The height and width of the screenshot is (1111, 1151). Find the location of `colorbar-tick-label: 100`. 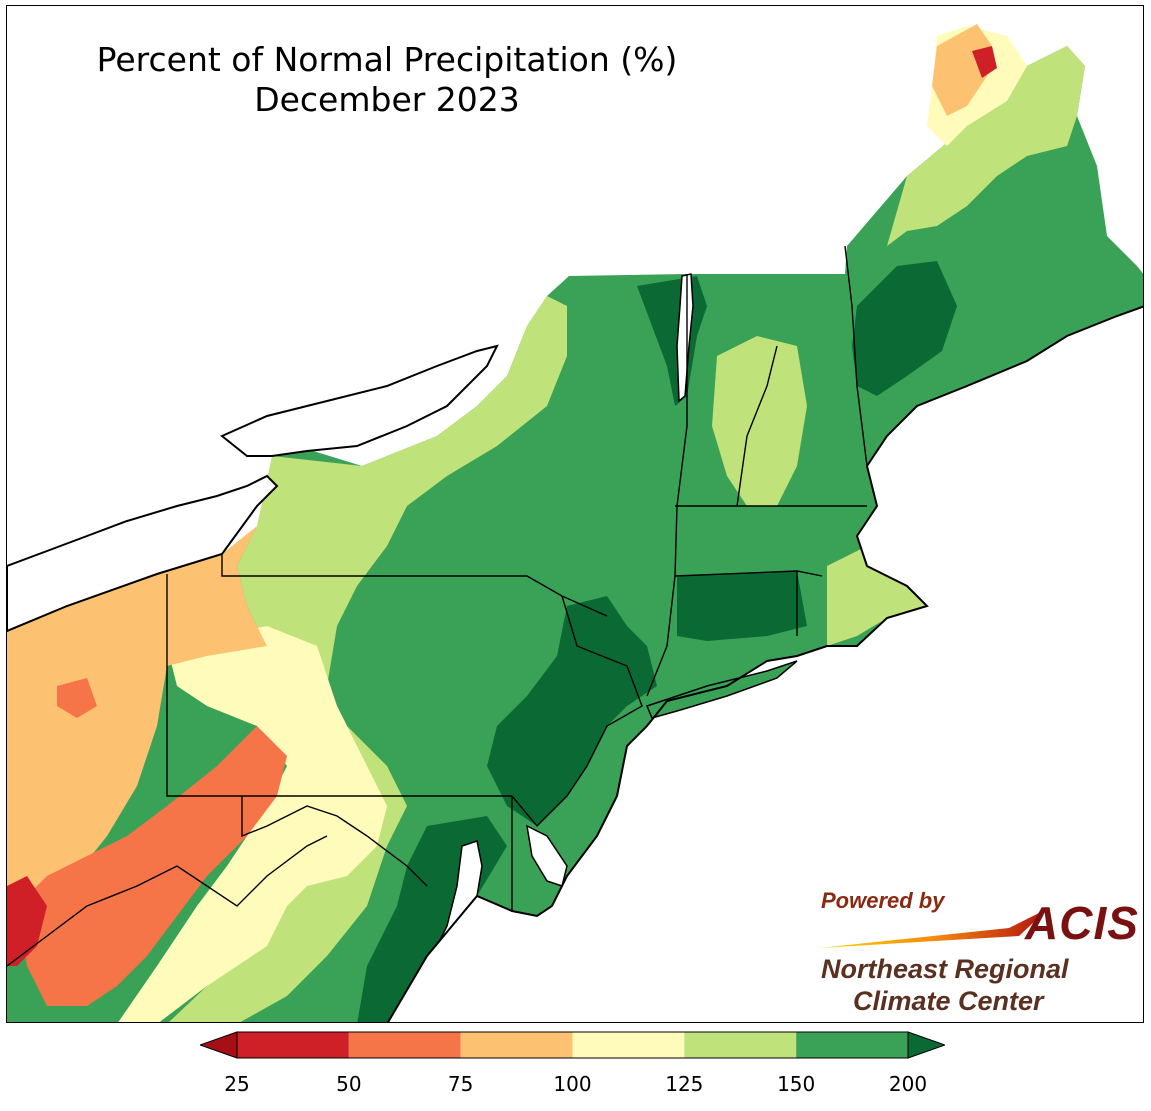

colorbar-tick-label: 100 is located at coordinates (572, 1084).